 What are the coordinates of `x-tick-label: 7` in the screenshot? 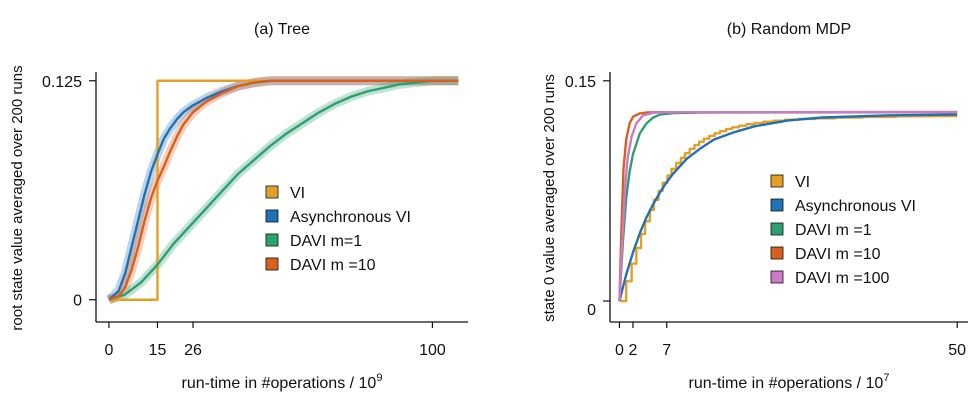 It's located at (666, 350).